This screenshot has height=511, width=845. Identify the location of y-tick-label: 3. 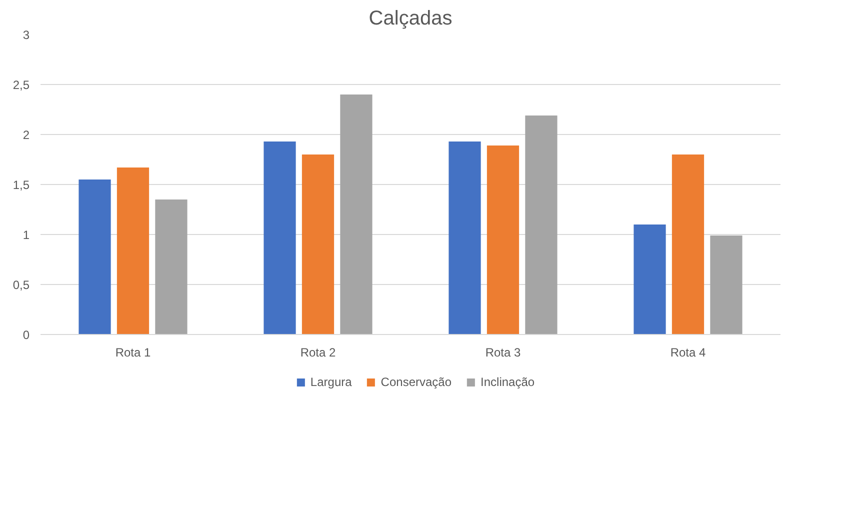
(26, 35).